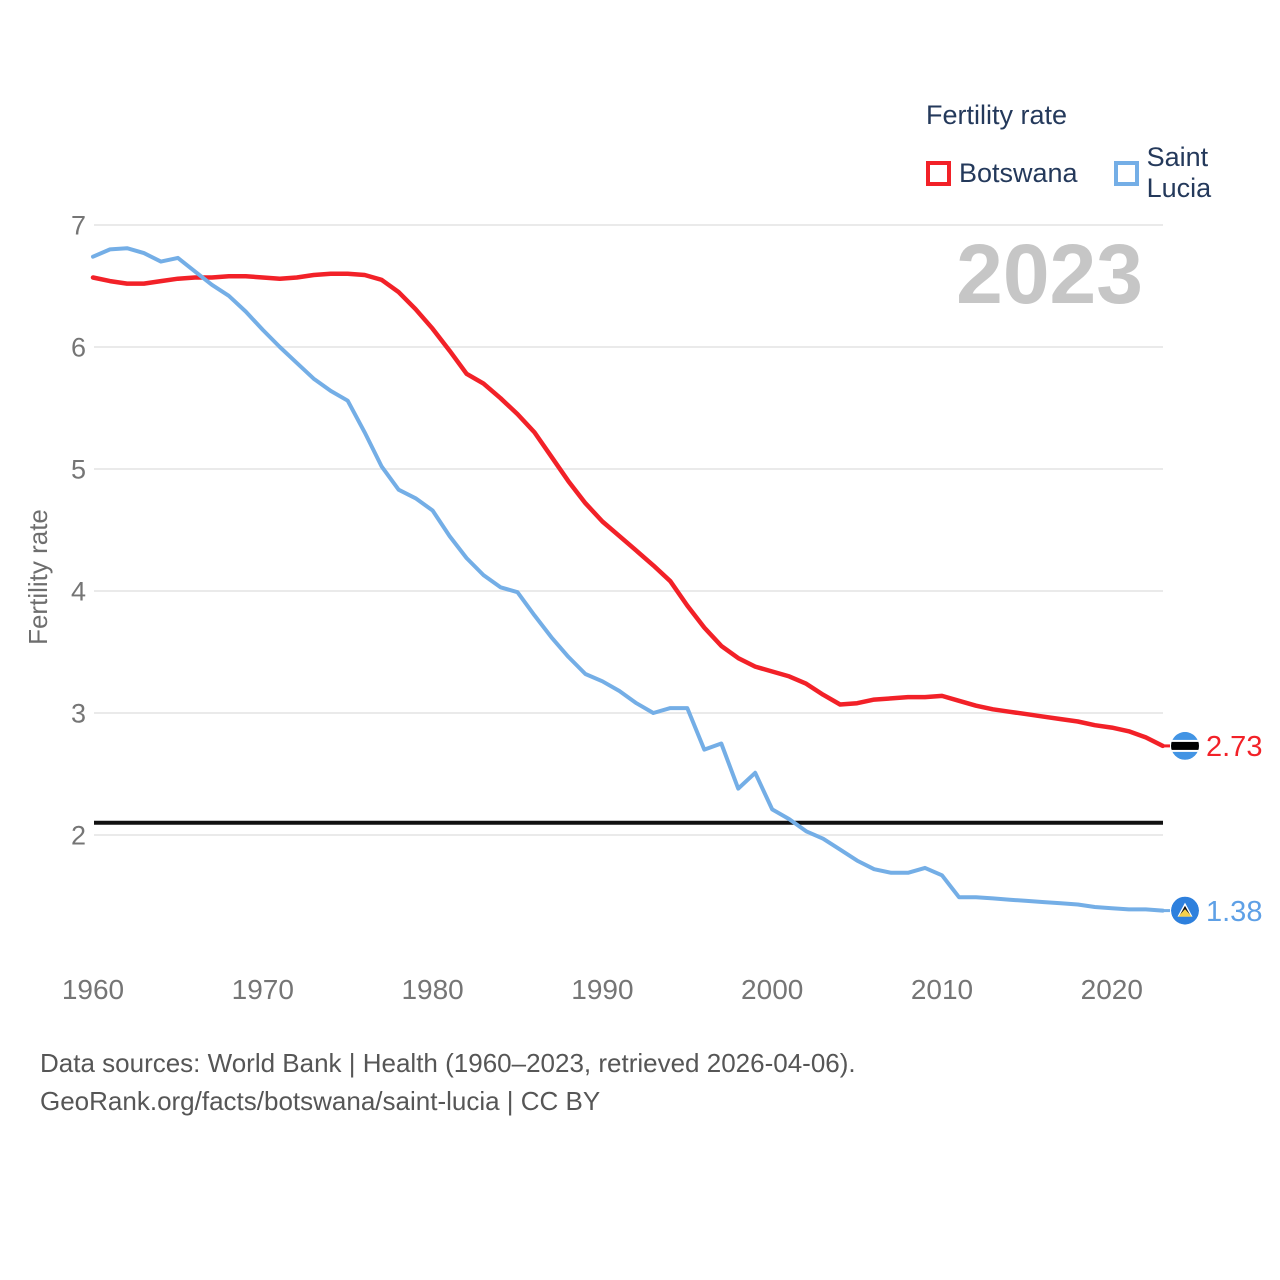  I want to click on x-tick-label: 1970, so click(263, 989).